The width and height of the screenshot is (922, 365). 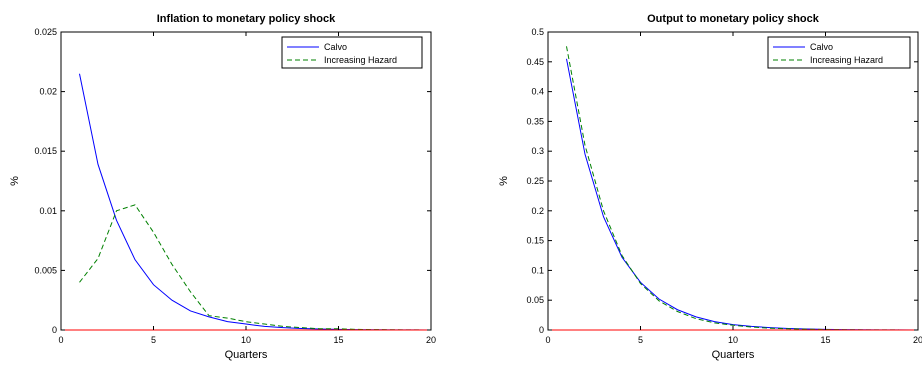 I want to click on y-tick-label: 0.35, so click(x=535, y=121).